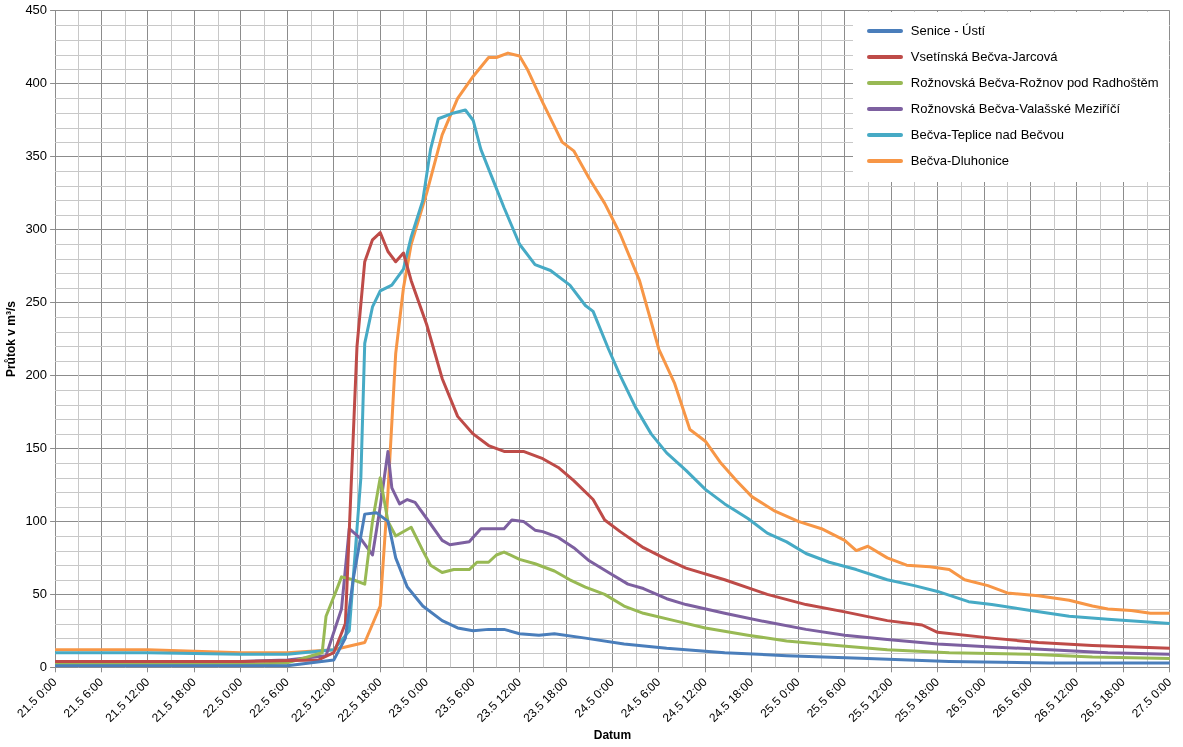  Describe the element at coordinates (984, 57) in the screenshot. I see `legend-label: Vsetínská Bečva-Jarcová` at that location.